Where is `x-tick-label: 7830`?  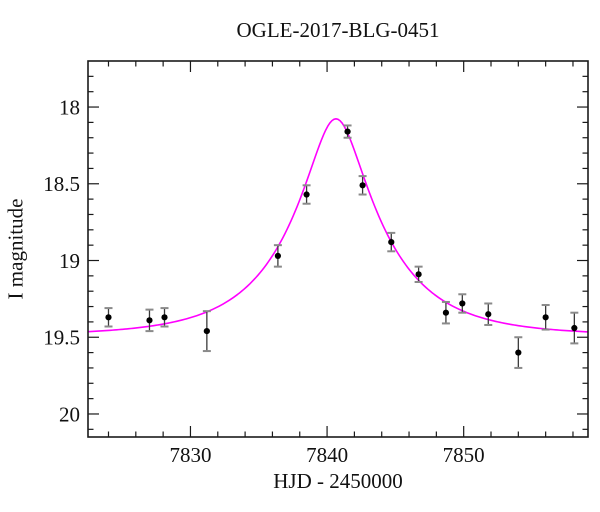 x-tick-label: 7830 is located at coordinates (190, 455).